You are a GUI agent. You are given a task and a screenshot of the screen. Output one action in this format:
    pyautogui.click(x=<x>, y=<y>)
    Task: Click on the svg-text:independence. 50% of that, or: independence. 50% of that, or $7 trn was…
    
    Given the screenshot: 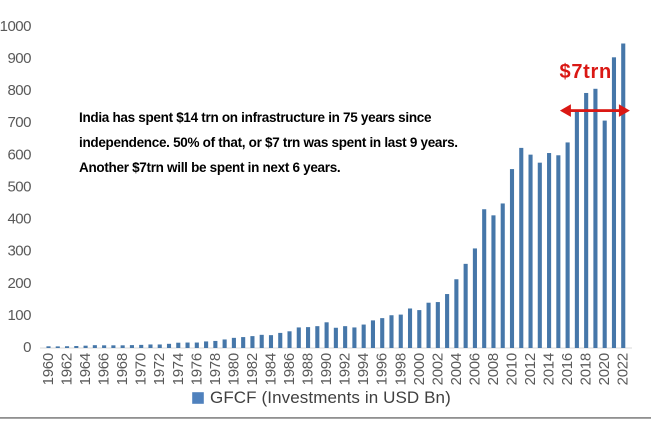 What is the action you would take?
    pyautogui.click(x=268, y=142)
    